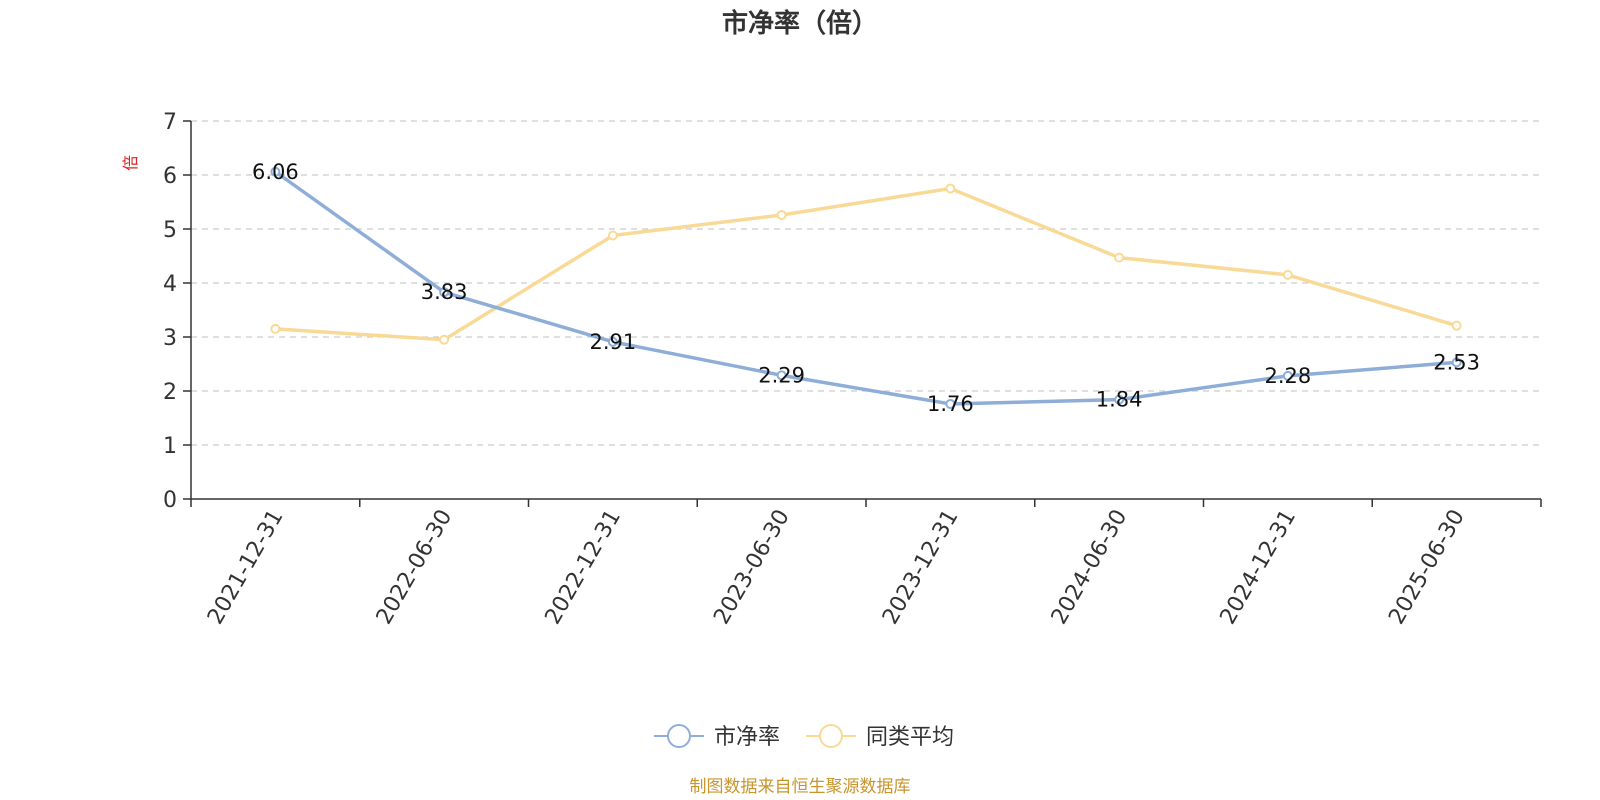 This screenshot has width=1600, height=800. I want to click on data-label: 2.53, so click(1456, 362).